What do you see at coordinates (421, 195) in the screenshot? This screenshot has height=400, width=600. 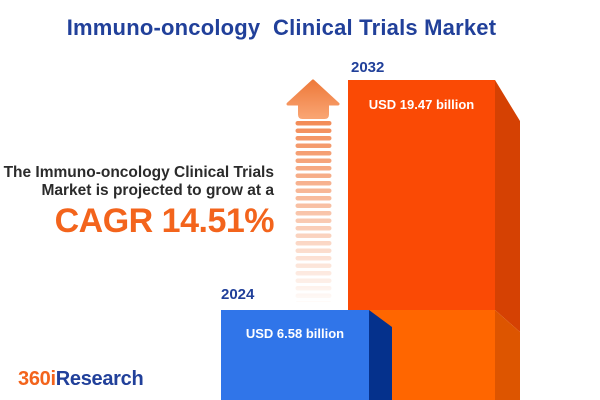 I see `bar-2032-front-upper` at bounding box center [421, 195].